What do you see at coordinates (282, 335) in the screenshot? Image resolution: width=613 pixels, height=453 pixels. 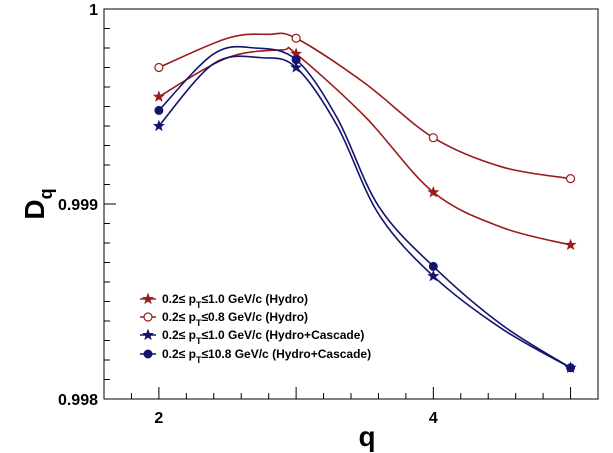 I see `legend-label-part: ≤1.0 GeV/c (Hydro+Cascade)` at bounding box center [282, 335].